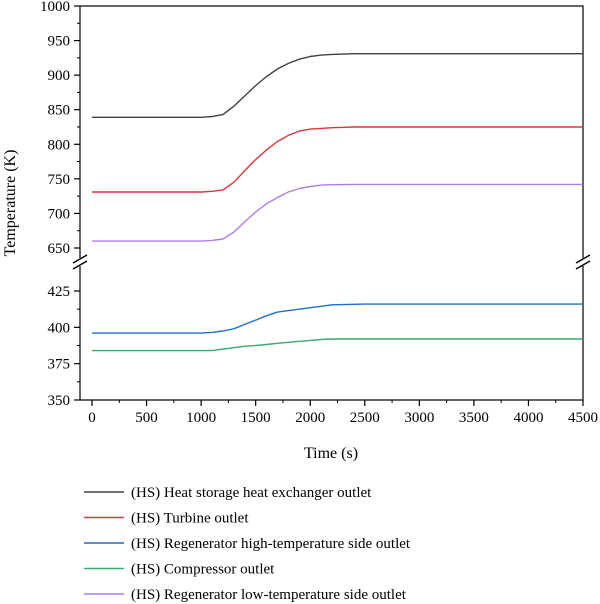  I want to click on x-axis-title: Time (s), so click(331, 453).